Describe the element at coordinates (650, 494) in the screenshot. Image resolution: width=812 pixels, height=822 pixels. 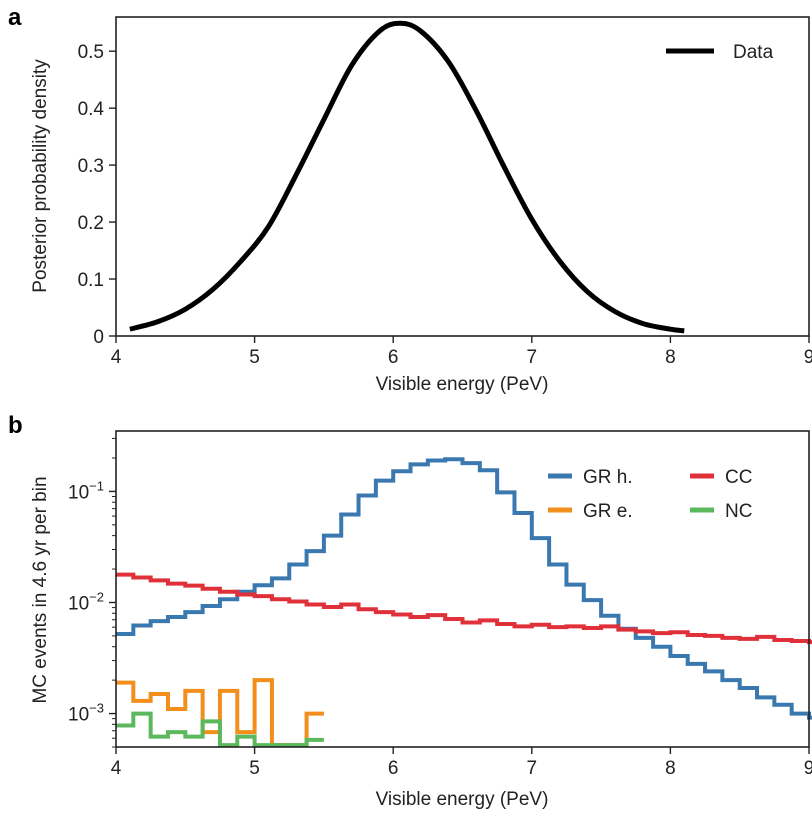
I see `panel-b-legend: GR h. GR e. CC NC` at that location.